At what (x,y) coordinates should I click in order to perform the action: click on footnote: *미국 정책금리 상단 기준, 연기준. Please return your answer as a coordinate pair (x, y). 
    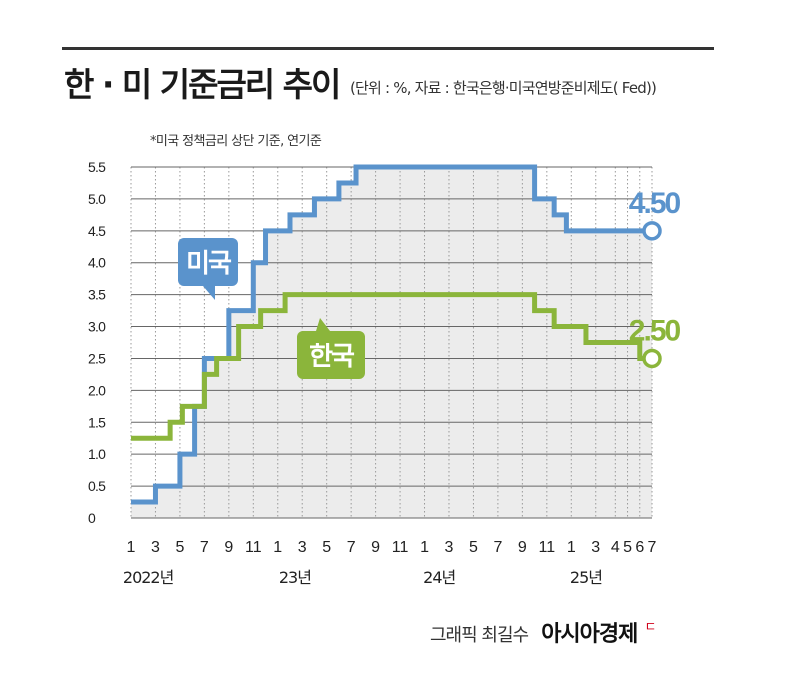
    Looking at the image, I should click on (236, 141).